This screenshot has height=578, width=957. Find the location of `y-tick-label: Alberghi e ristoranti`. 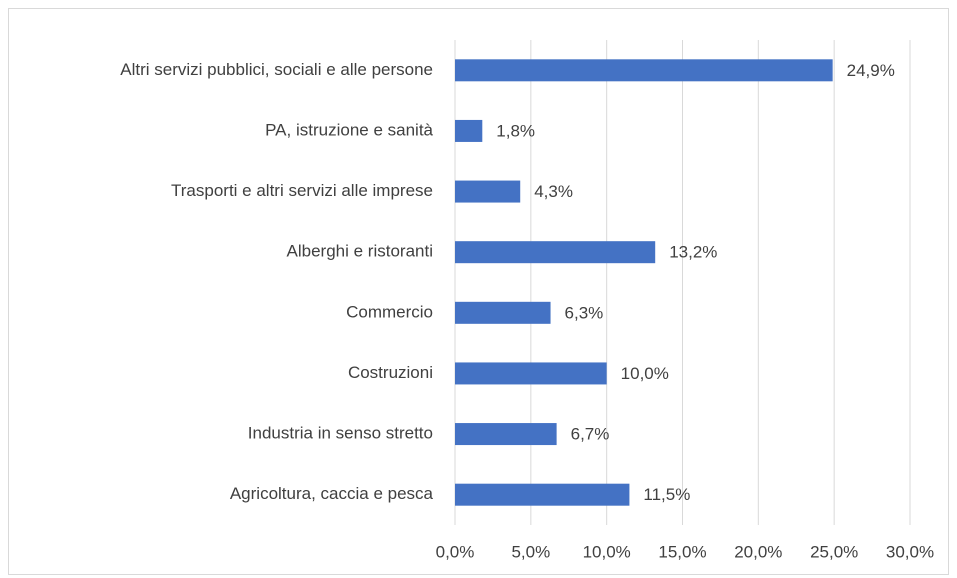

y-tick-label: Alberghi e ristoranti is located at coordinates (360, 251).